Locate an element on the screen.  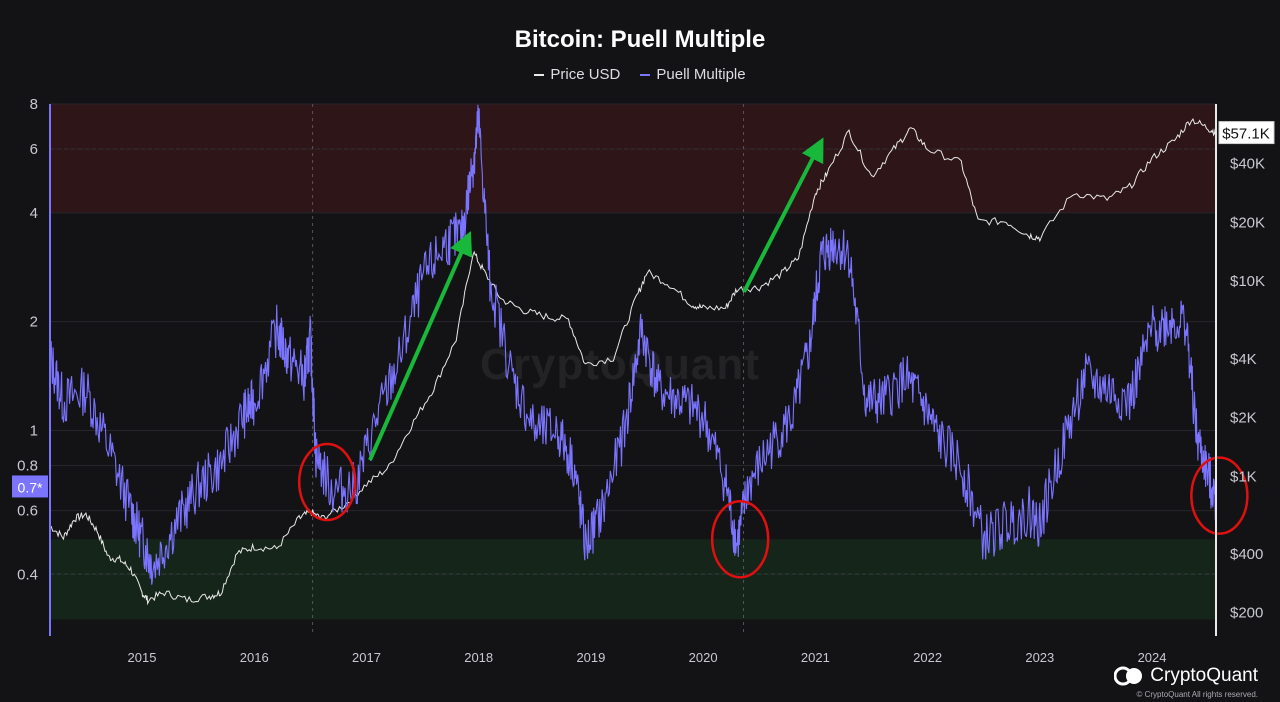
left-tick-label: 1 is located at coordinates (34, 430).